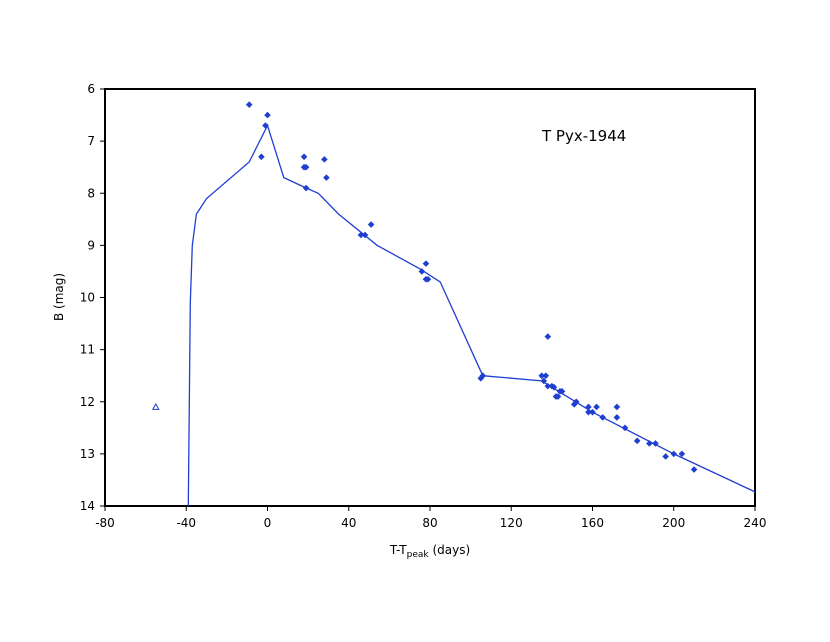  What do you see at coordinates (87, 350) in the screenshot?
I see `y-tick-label: 11` at bounding box center [87, 350].